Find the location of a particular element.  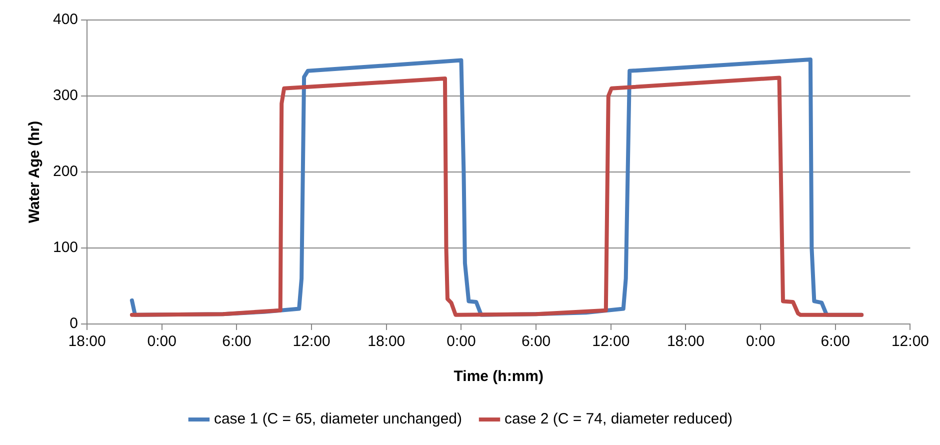

y-tick-label: 100 is located at coordinates (65, 247).